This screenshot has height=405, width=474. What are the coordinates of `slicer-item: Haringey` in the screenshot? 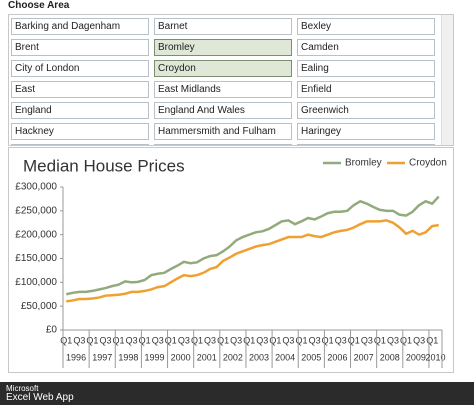 It's located at (366, 131).